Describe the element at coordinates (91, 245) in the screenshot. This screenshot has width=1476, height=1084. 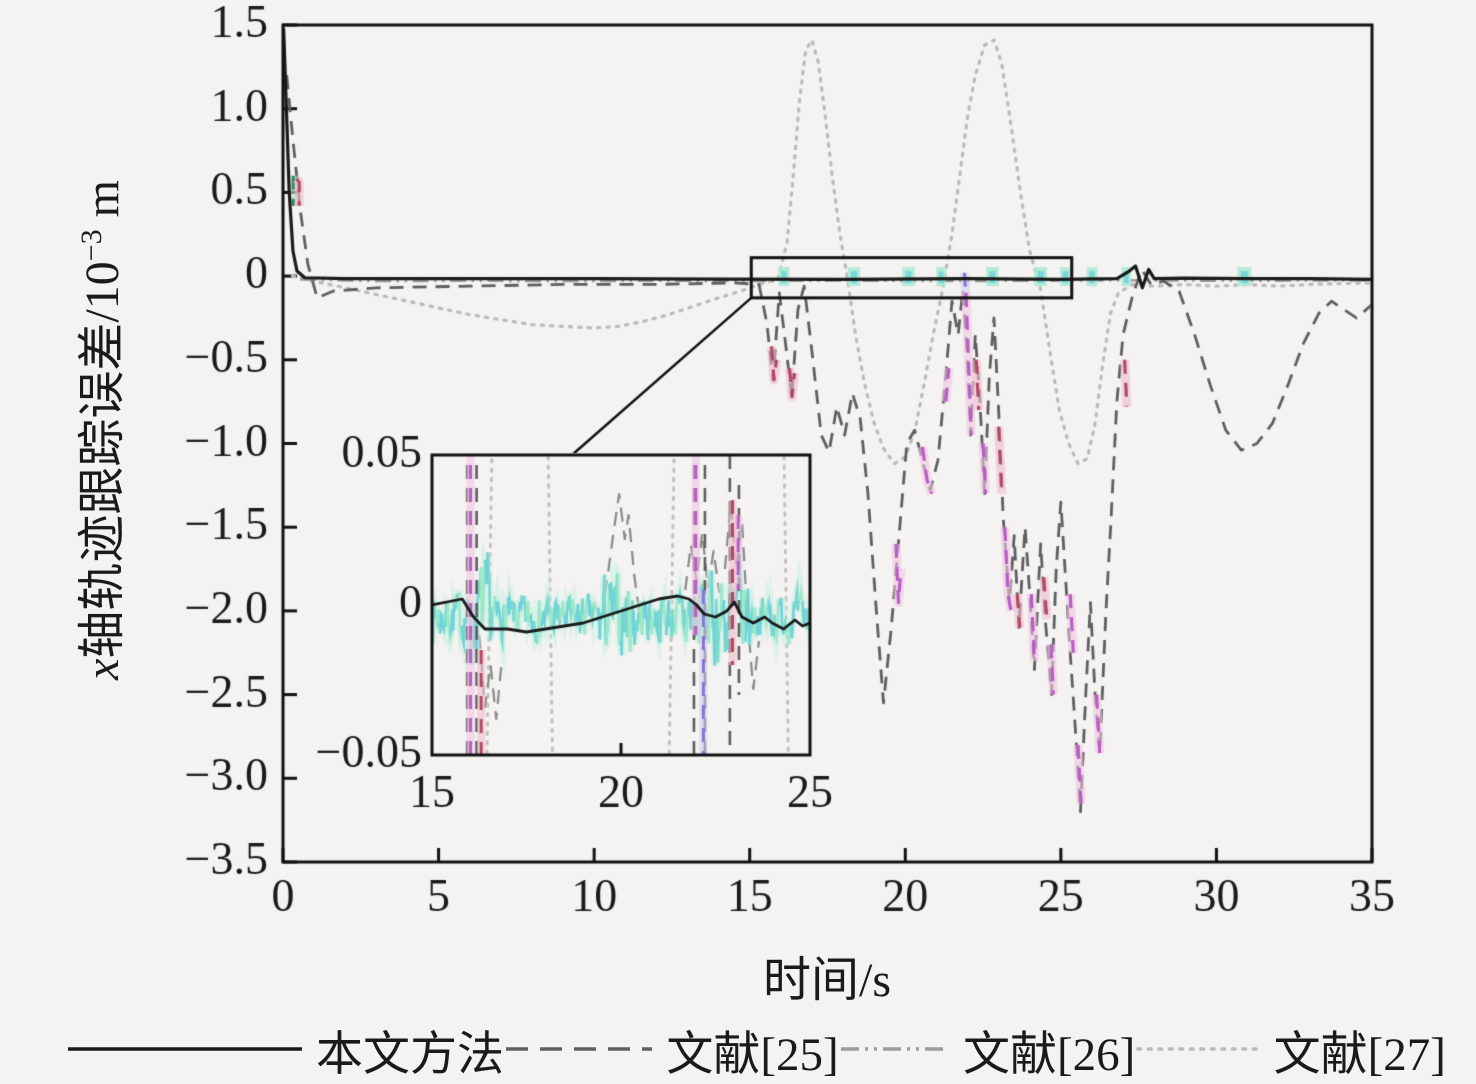
I see `y-axis-label-exponent: −3` at that location.